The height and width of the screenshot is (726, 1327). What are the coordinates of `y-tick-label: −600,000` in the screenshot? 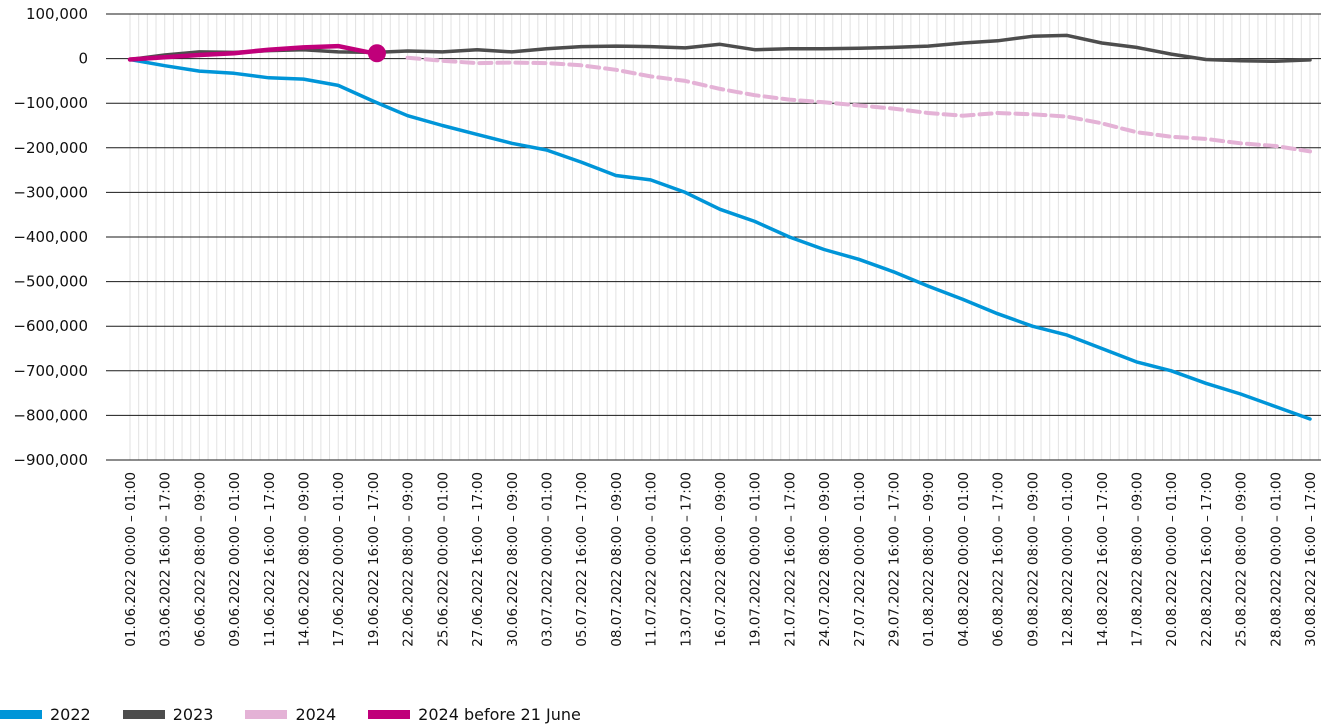 It's located at (50, 326).